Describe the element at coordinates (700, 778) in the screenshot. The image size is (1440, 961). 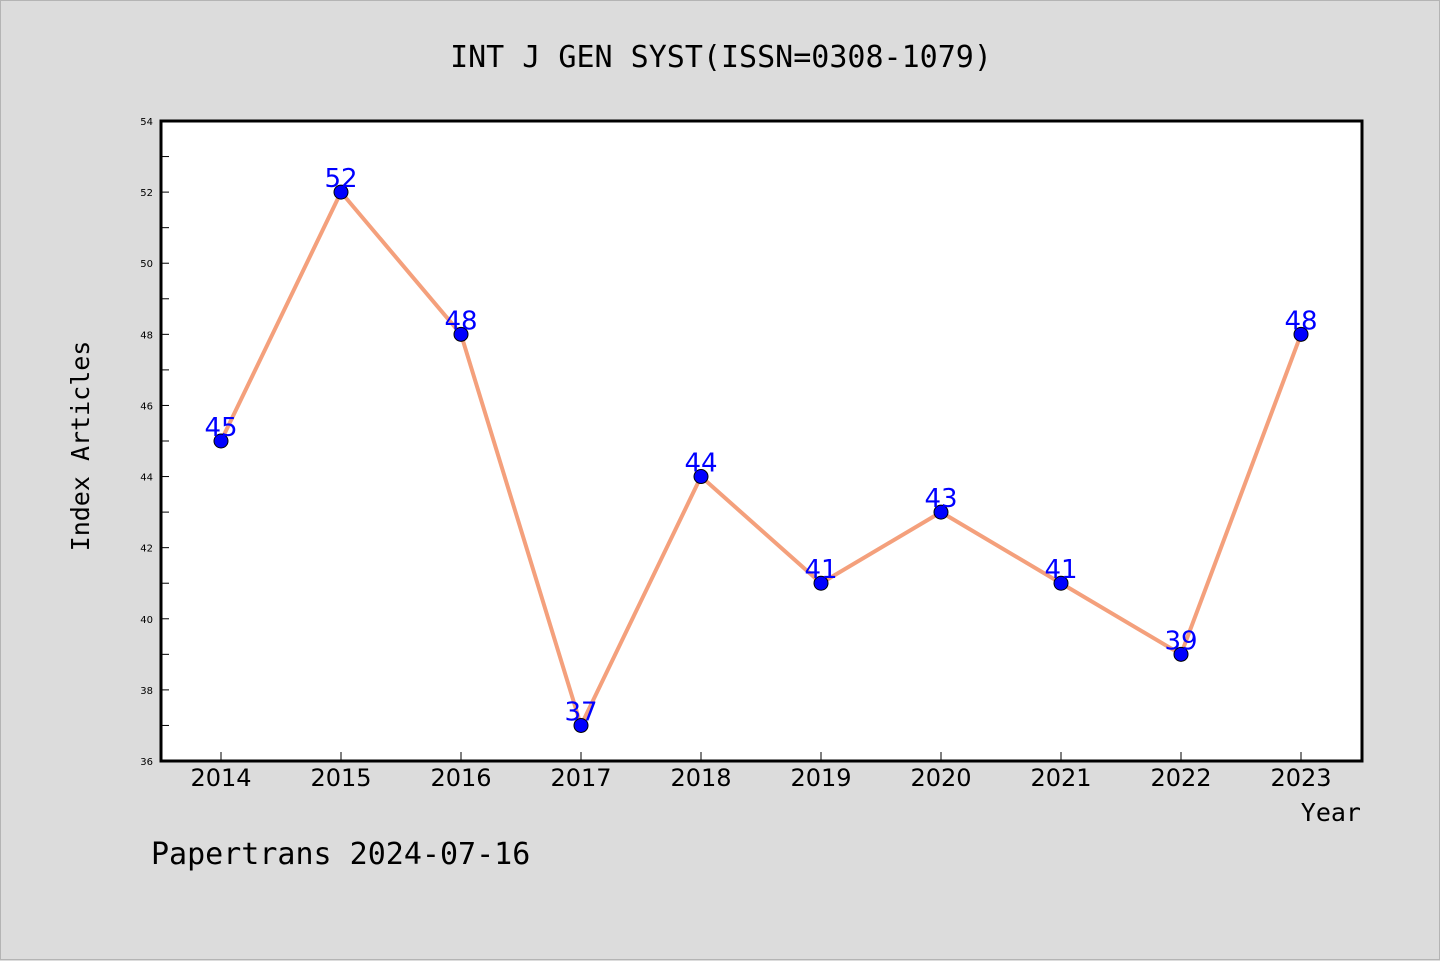
I see `x-tick-label: 2018` at that location.